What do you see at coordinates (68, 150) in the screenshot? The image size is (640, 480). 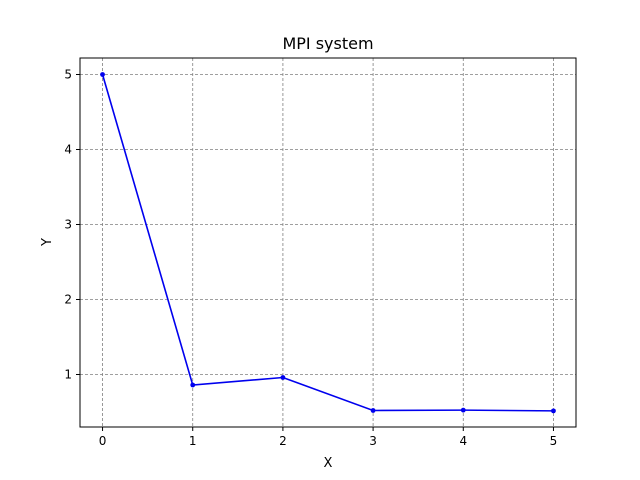 I see `y-tick-label: 4` at bounding box center [68, 150].